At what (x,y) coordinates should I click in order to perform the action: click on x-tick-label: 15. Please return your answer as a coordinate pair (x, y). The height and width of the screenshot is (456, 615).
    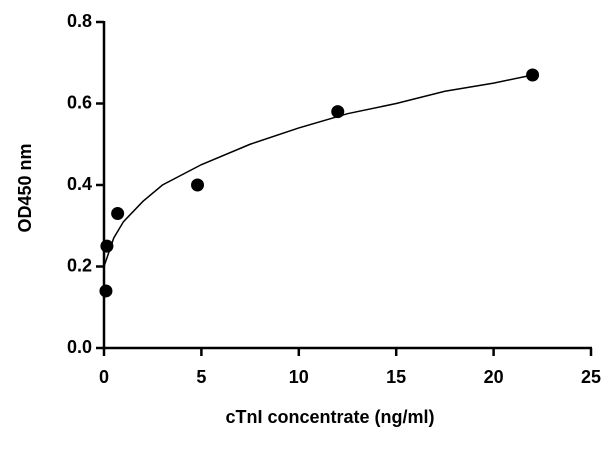
    Looking at the image, I should click on (396, 377).